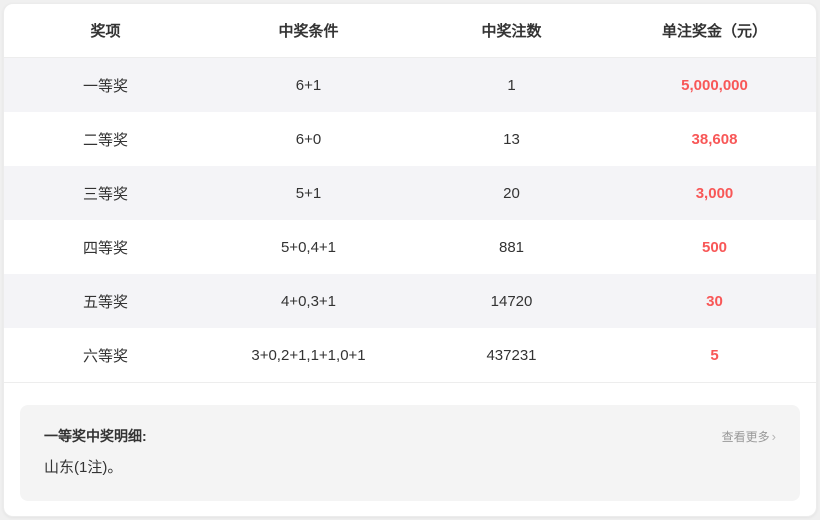 The height and width of the screenshot is (520, 820). Describe the element at coordinates (773, 436) in the screenshot. I see `chevron-right-icon: ›` at that location.